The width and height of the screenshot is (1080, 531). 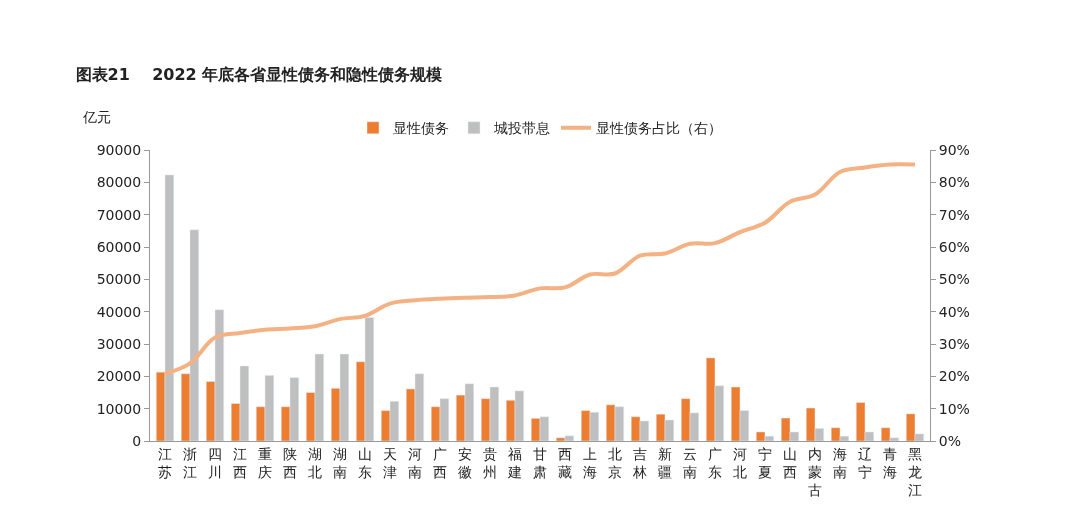 What do you see at coordinates (615, 462) in the screenshot?
I see `x-tick-label: 北京` at bounding box center [615, 462].